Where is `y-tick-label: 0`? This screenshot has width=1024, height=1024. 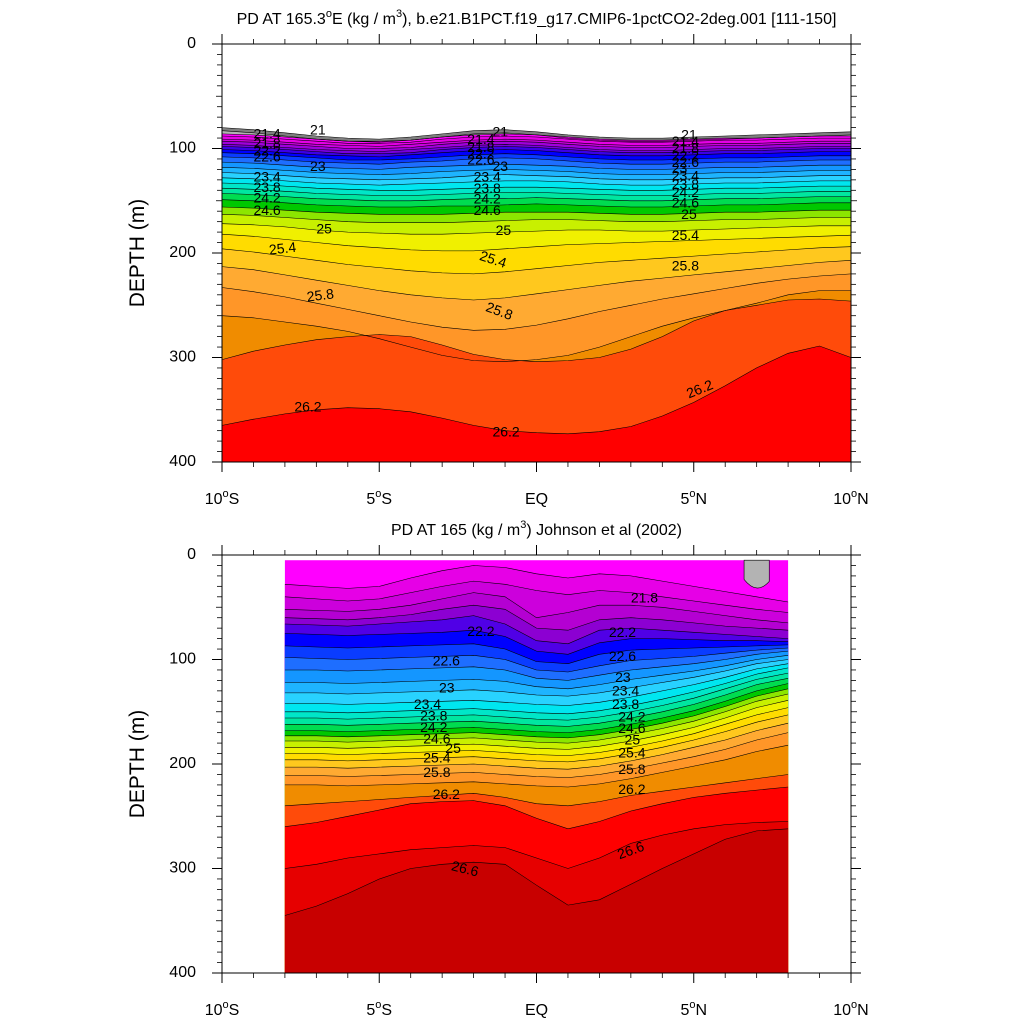 y-tick-label: 0 is located at coordinates (191, 43).